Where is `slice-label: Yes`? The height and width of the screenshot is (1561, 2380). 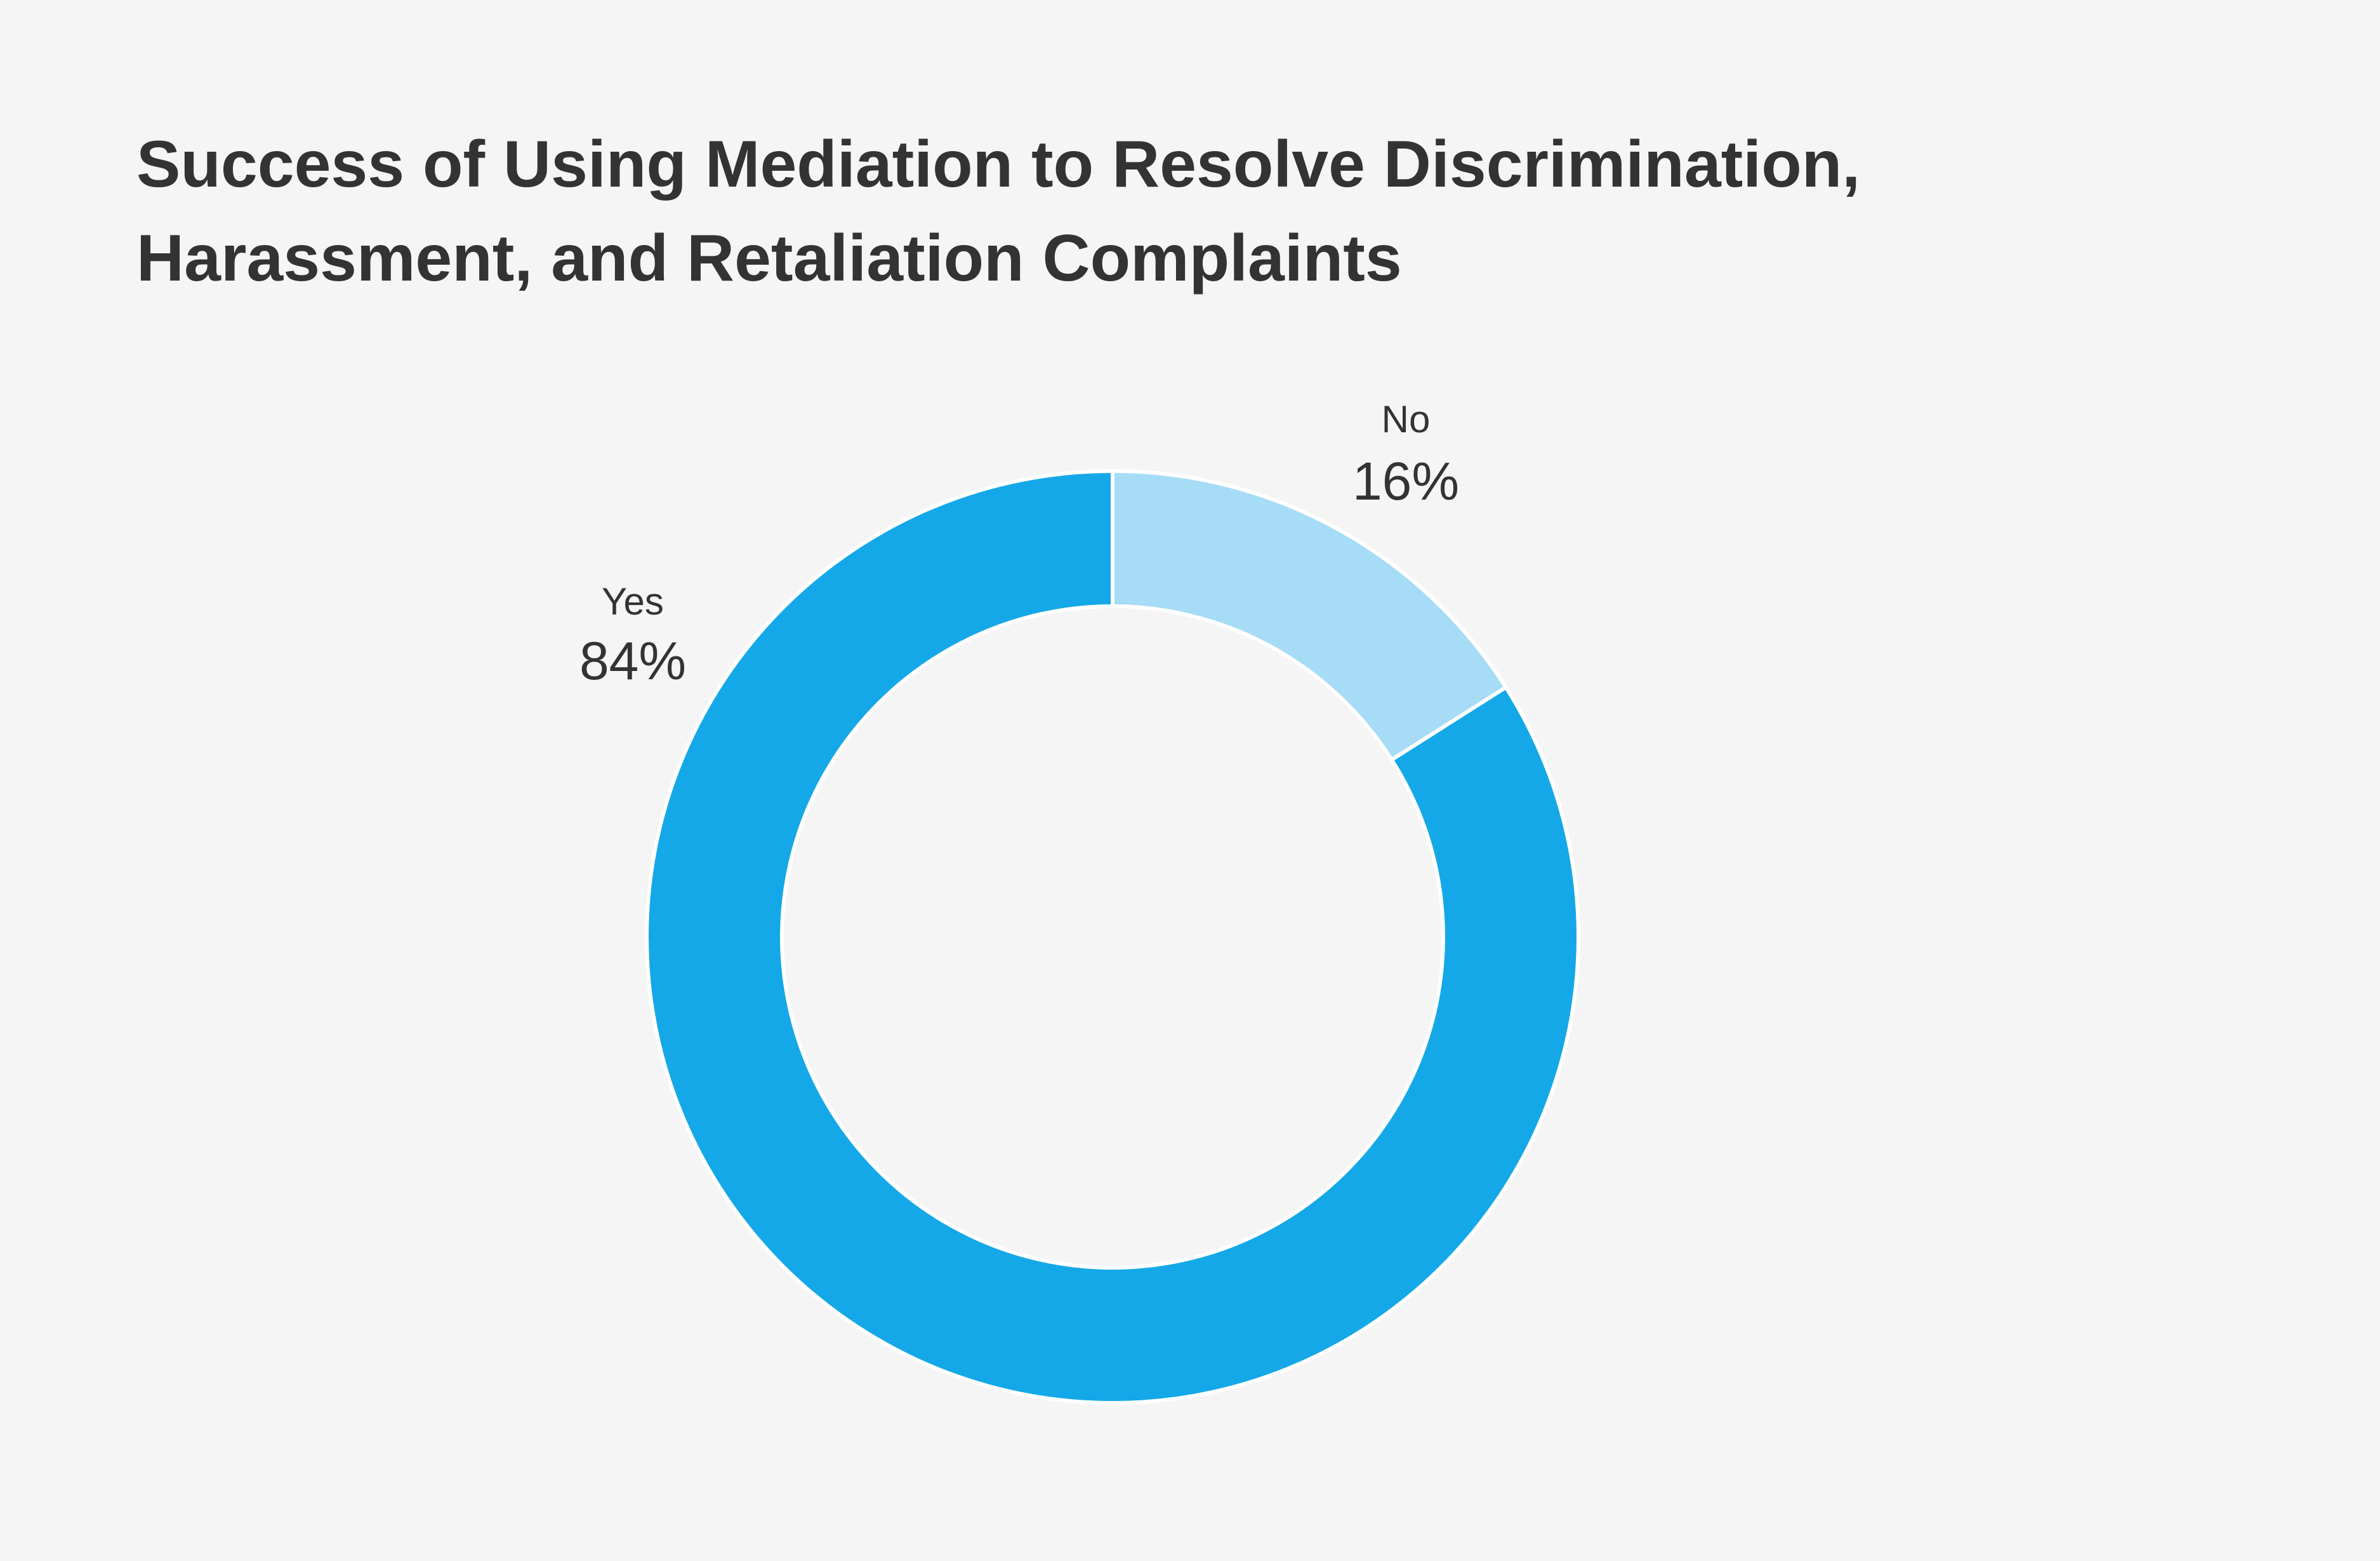 slice-label: Yes is located at coordinates (633, 601).